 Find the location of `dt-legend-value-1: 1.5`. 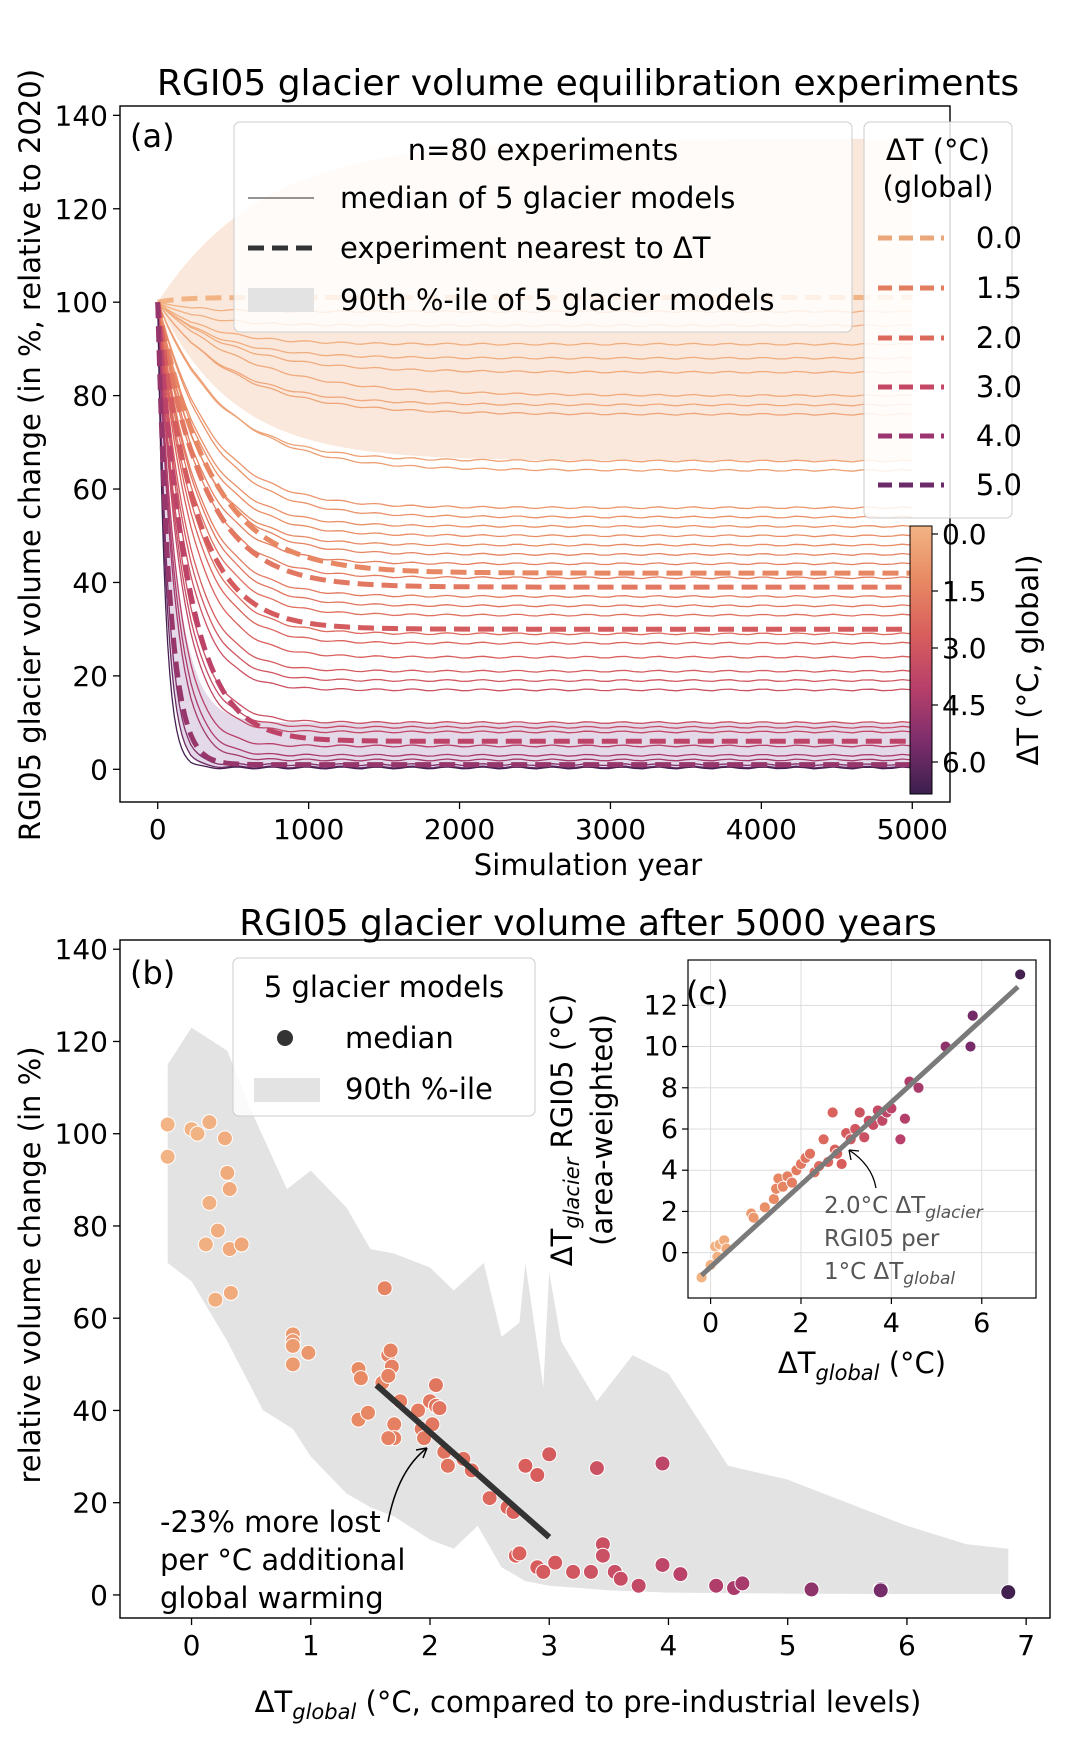

dt-legend-value-1: 1.5 is located at coordinates (999, 288).